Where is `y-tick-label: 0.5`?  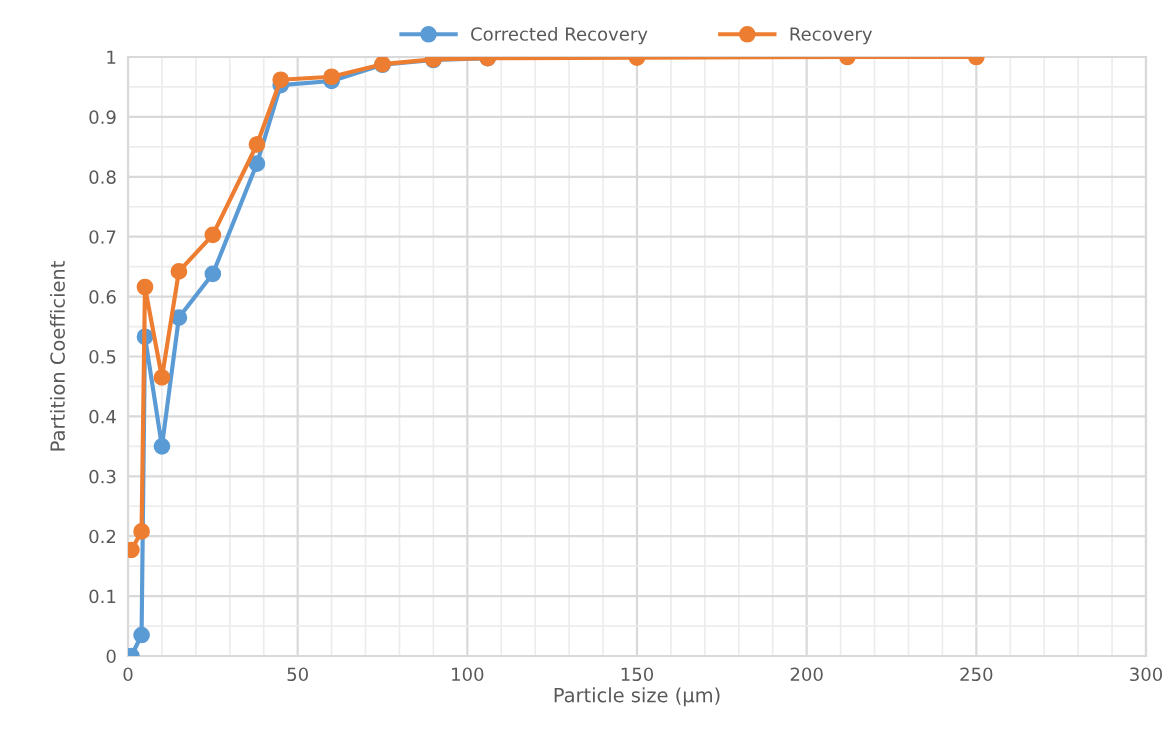 y-tick-label: 0.5 is located at coordinates (102, 356).